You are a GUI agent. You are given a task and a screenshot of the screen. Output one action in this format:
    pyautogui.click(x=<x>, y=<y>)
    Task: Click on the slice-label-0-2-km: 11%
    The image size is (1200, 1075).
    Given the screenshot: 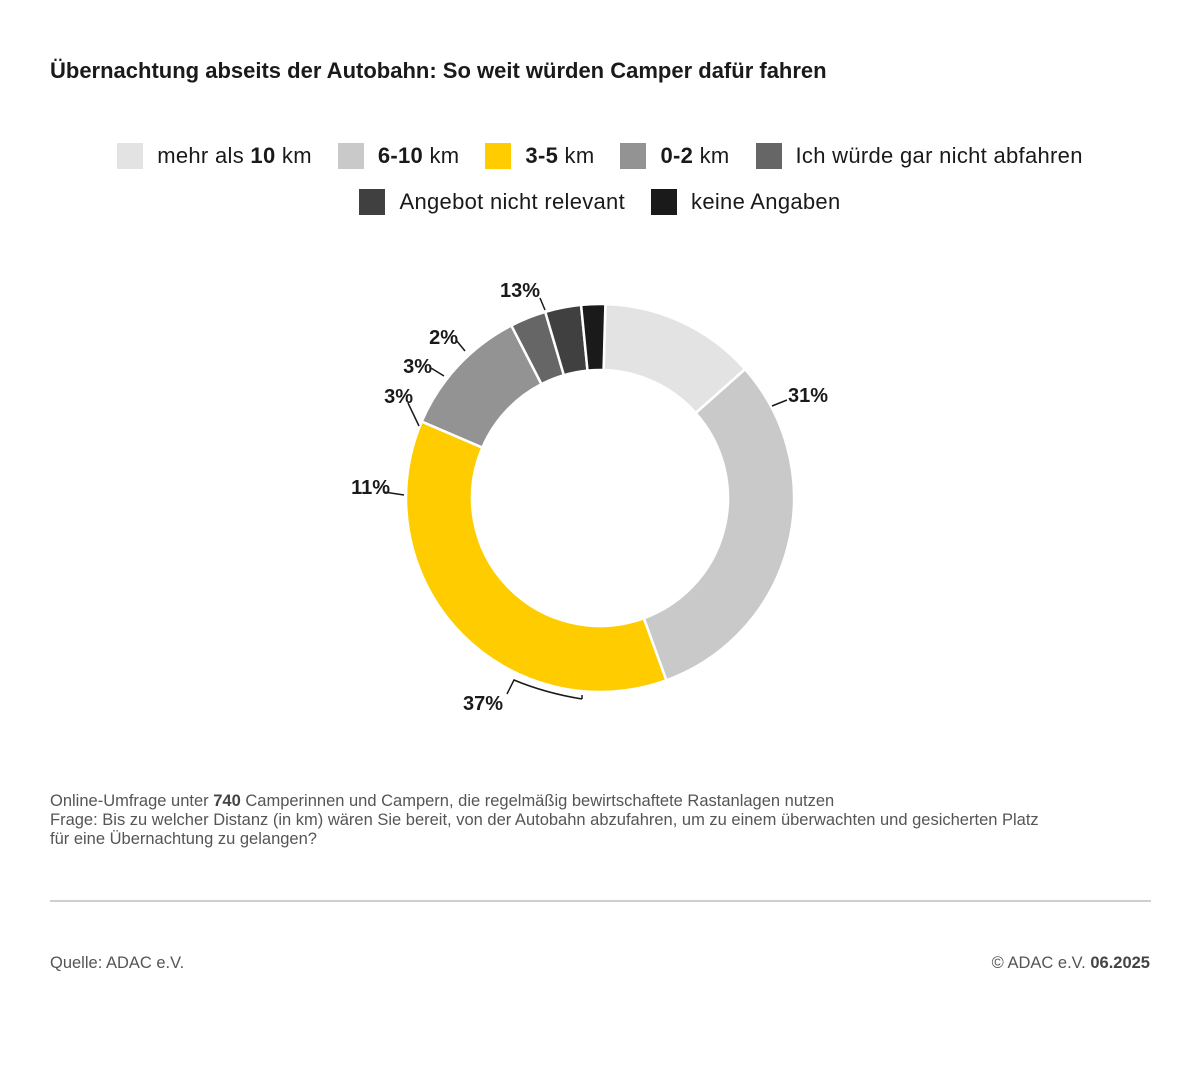 What is the action you would take?
    pyautogui.click(x=370, y=488)
    